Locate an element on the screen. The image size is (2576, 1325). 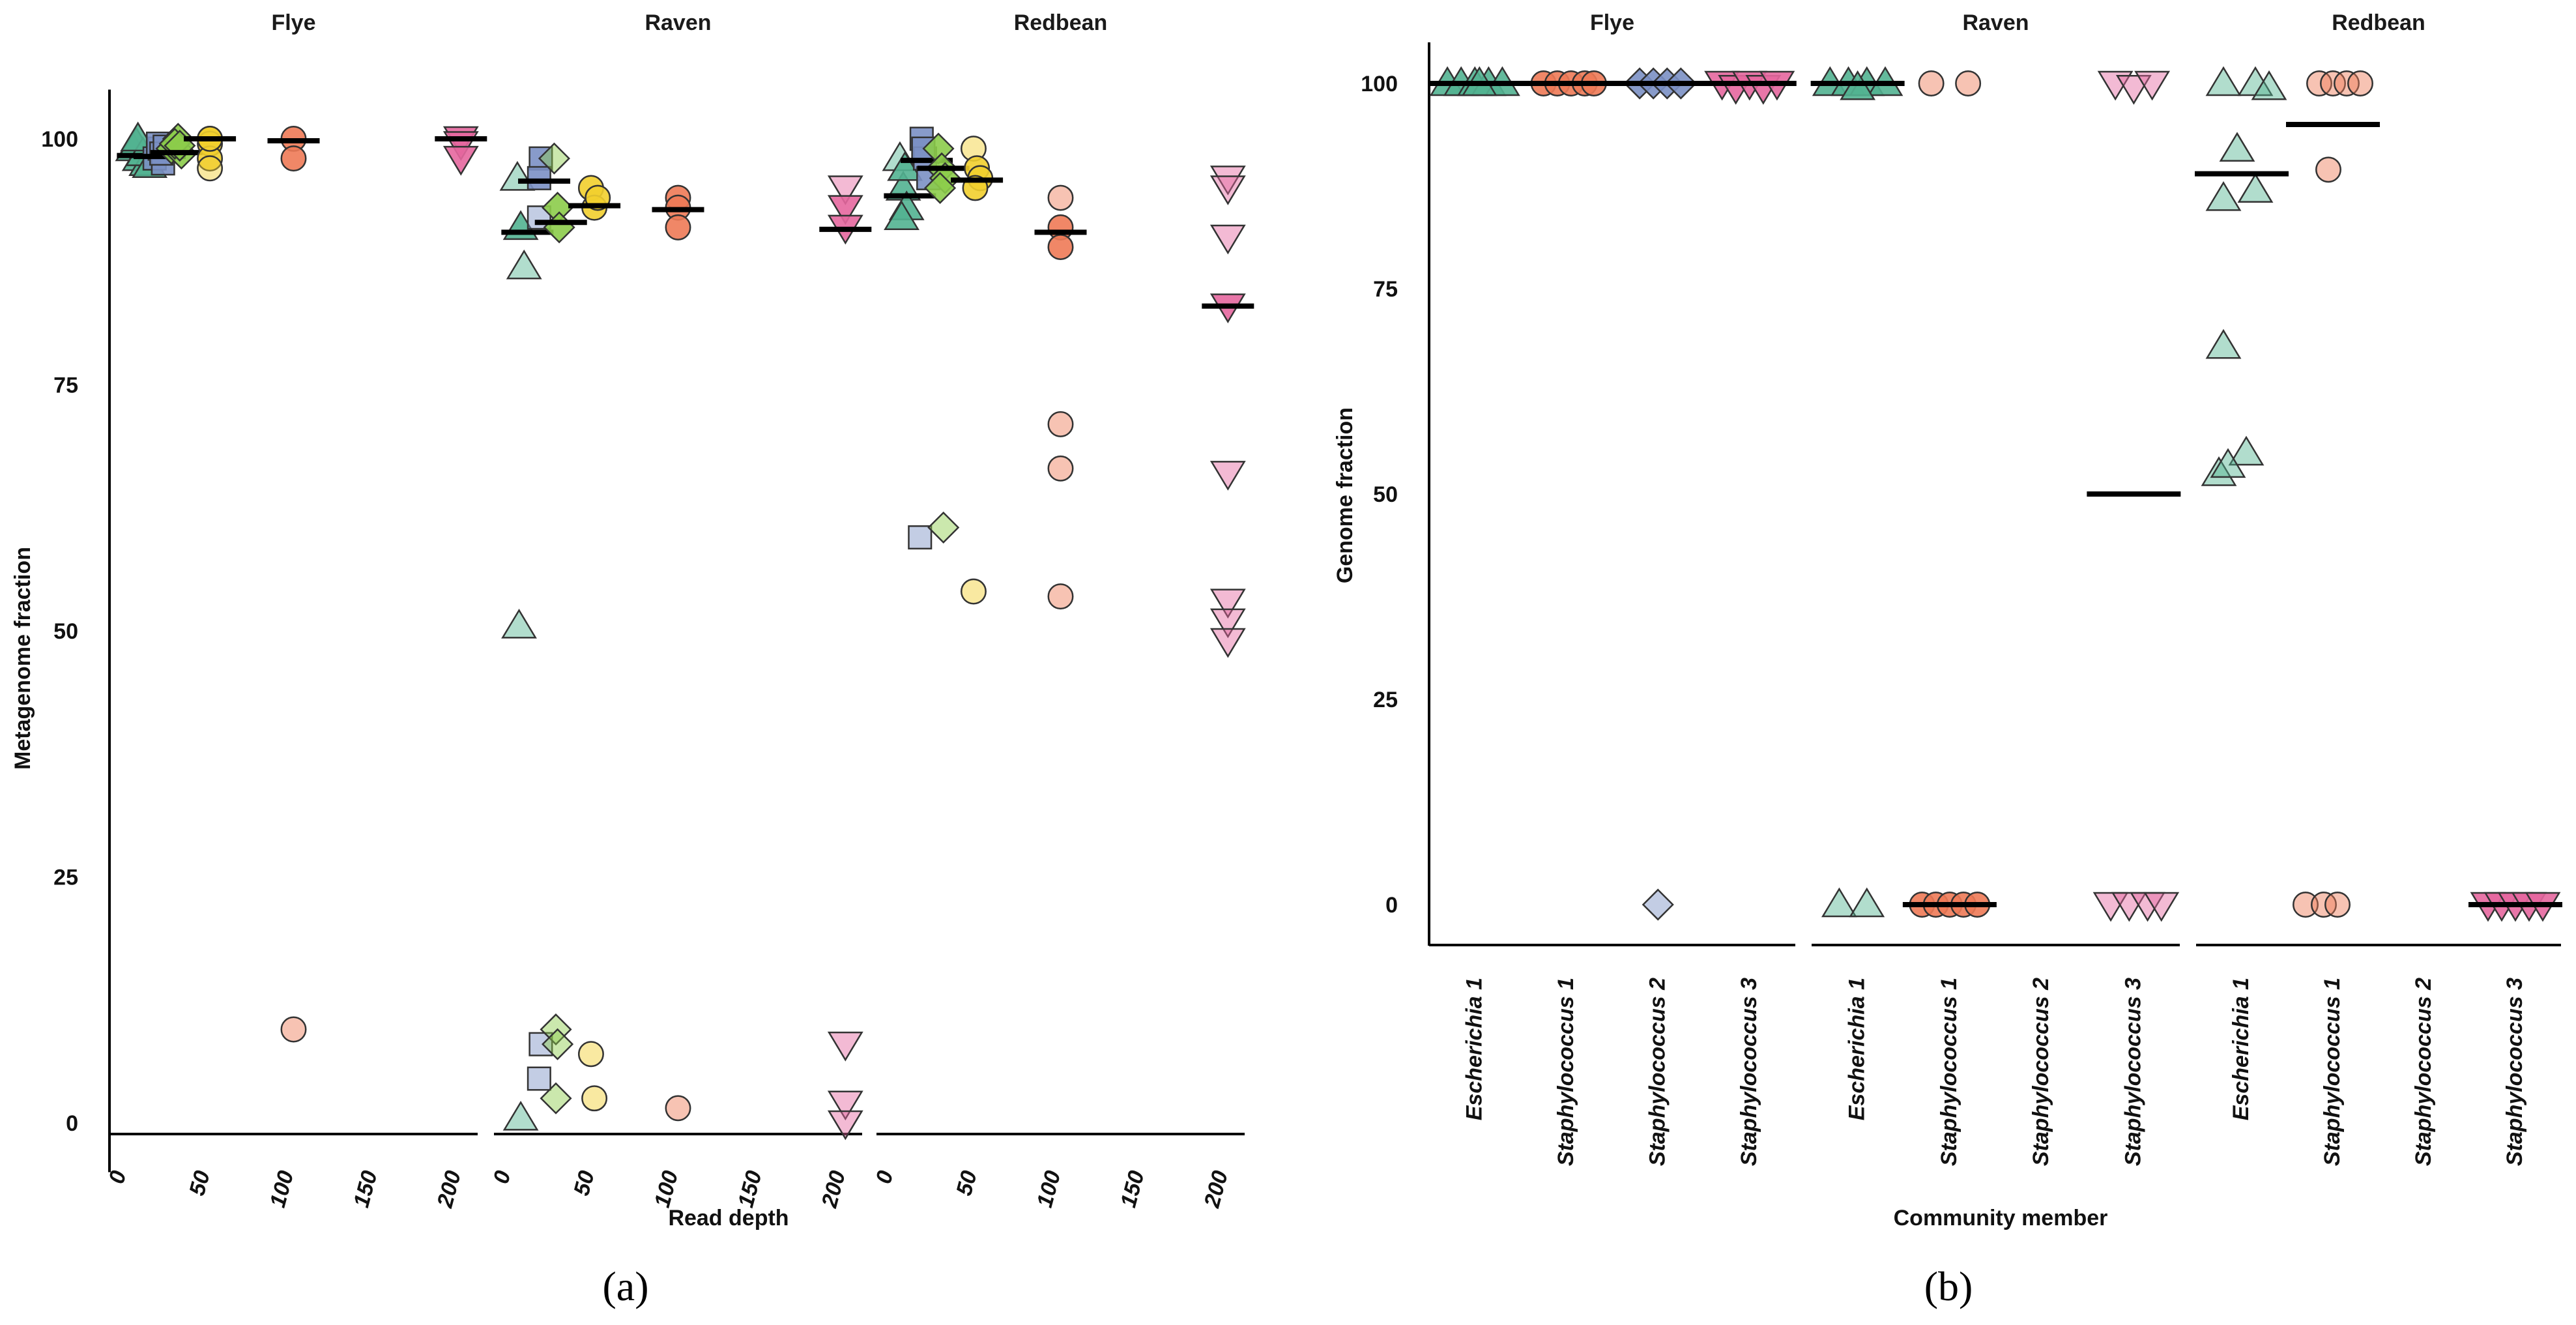
panel-a-y-tick-label: 0 is located at coordinates (72, 1123).